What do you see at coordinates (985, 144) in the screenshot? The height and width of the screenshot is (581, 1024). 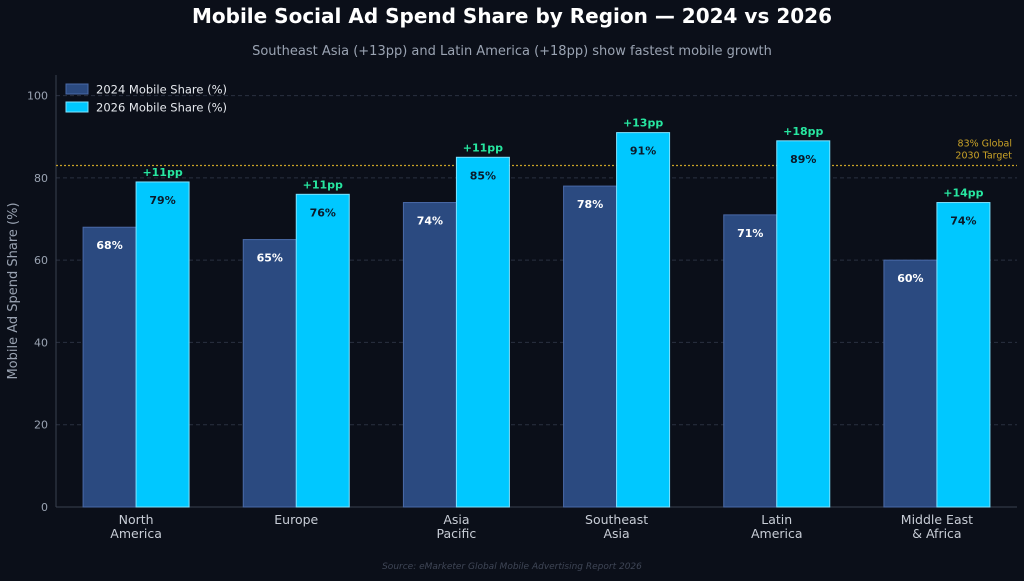 I see `target-reference-label: 83% Global` at bounding box center [985, 144].